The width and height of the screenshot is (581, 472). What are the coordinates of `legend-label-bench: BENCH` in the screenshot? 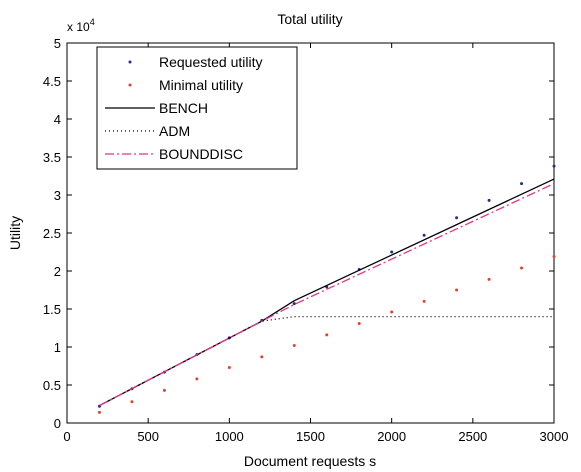 It's located at (183, 108).